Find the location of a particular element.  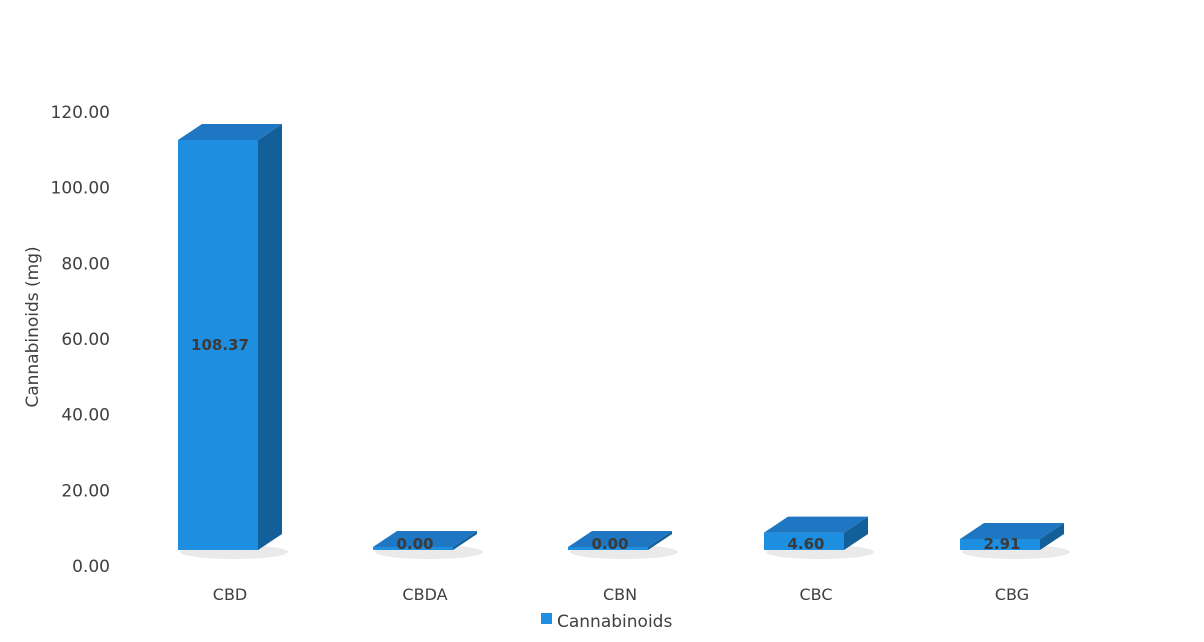

y-tick-label: 20.00 is located at coordinates (85, 491).